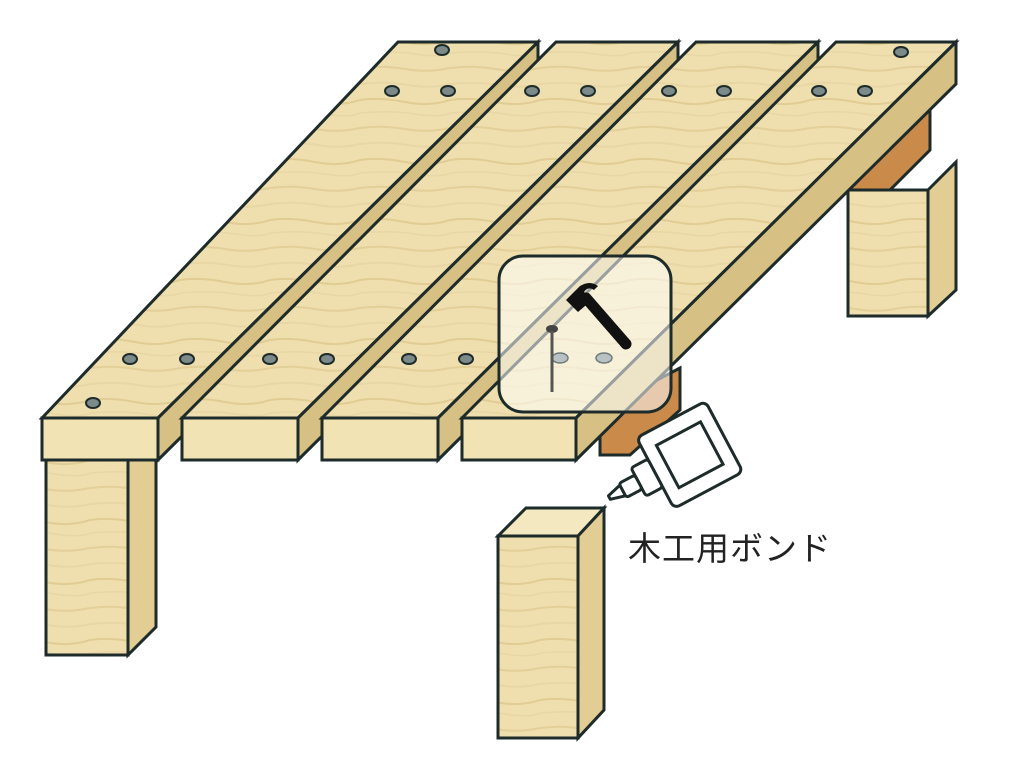  I want to click on leg-detached, so click(551, 623).